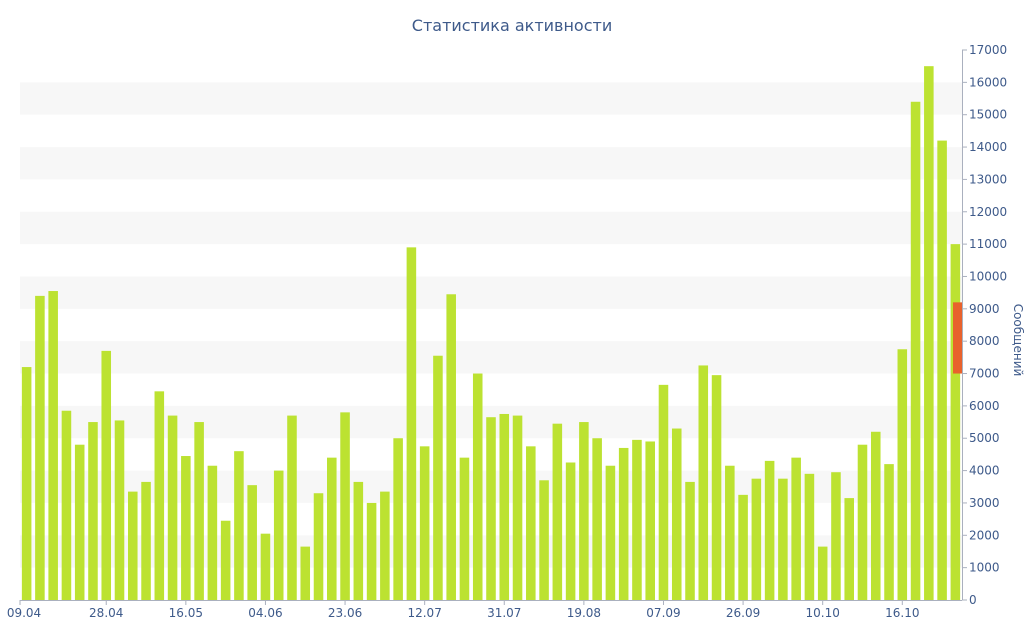  I want to click on y-tick-label: 14000, so click(988, 147).